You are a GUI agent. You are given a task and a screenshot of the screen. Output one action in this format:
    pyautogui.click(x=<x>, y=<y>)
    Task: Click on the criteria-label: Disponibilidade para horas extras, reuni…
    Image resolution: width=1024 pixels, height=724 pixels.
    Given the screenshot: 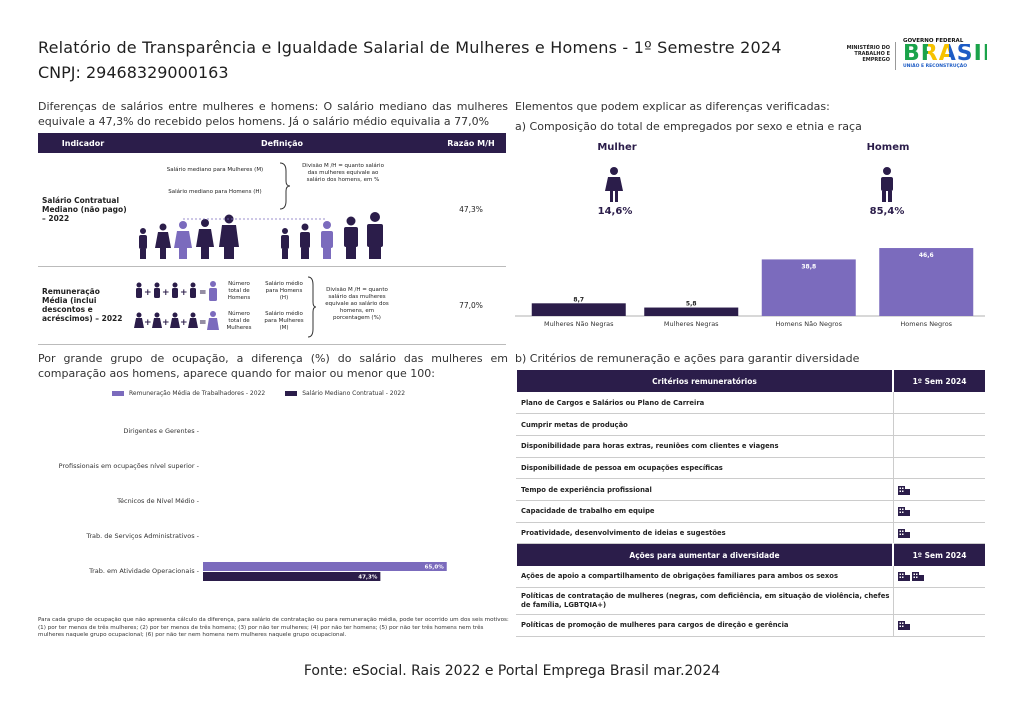 What is the action you would take?
    pyautogui.click(x=704, y=446)
    